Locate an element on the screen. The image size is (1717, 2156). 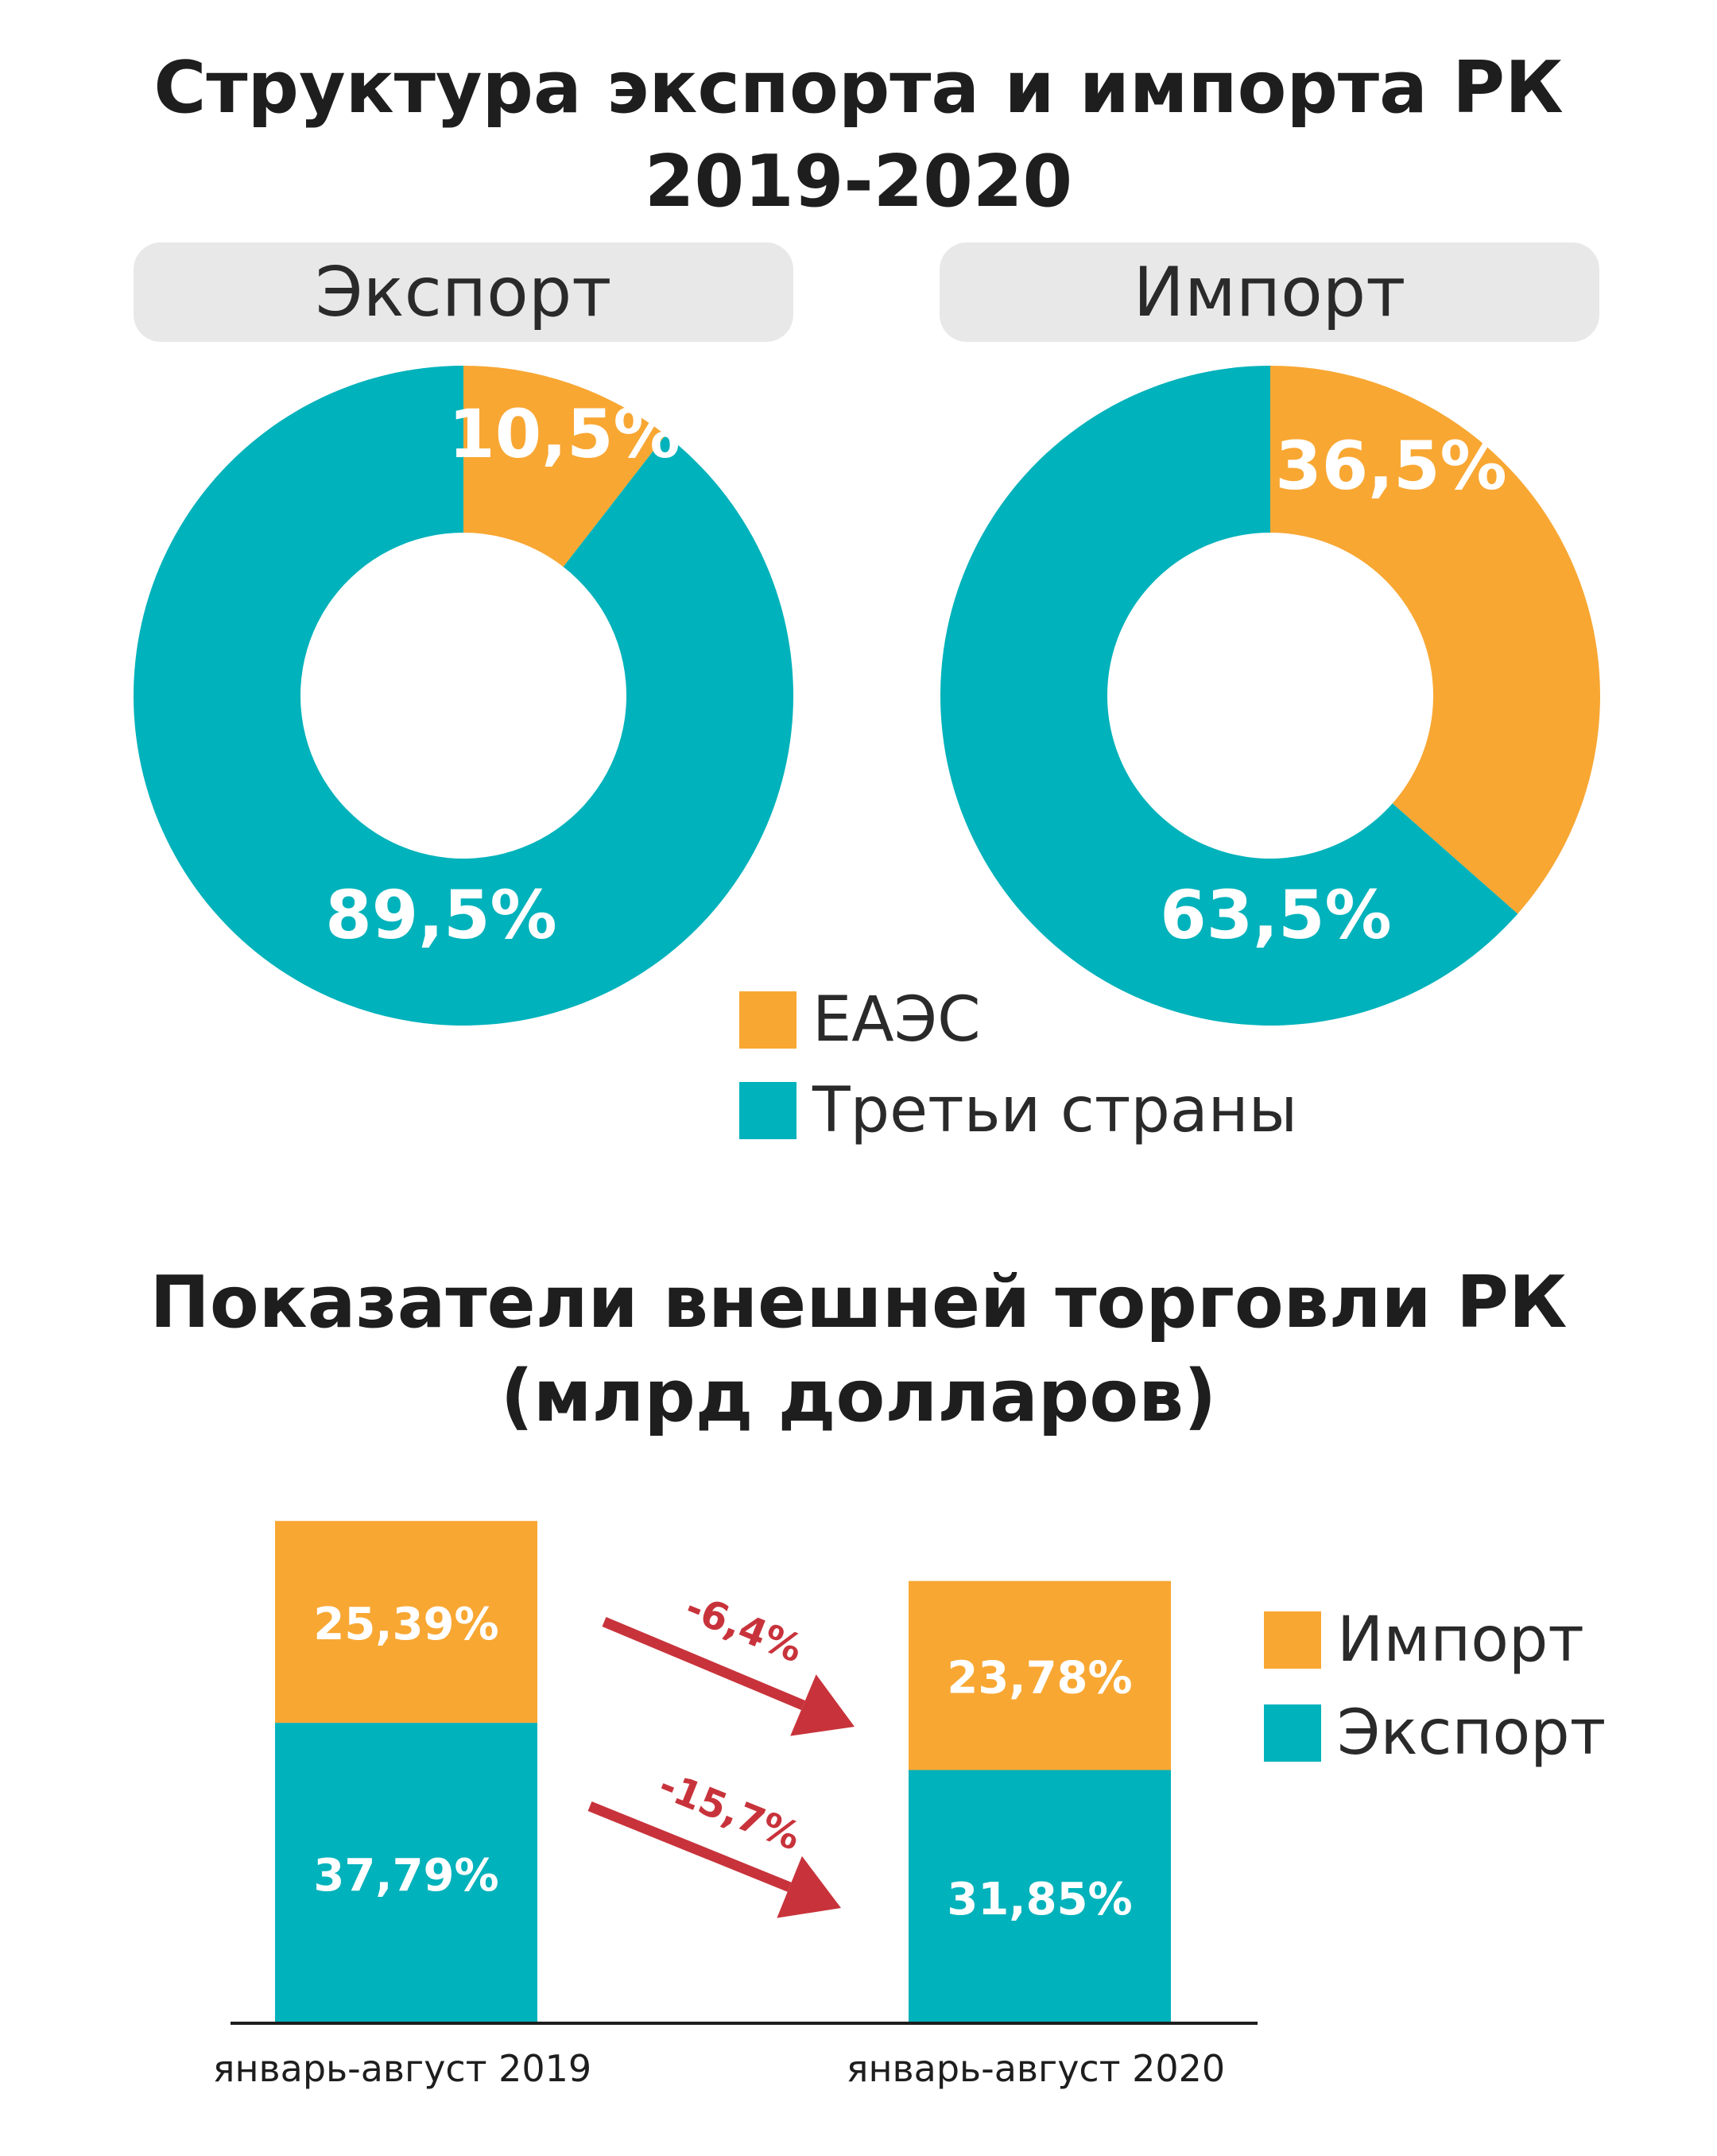
export-pie-value-label-0: 10,5% is located at coordinates (564, 434).